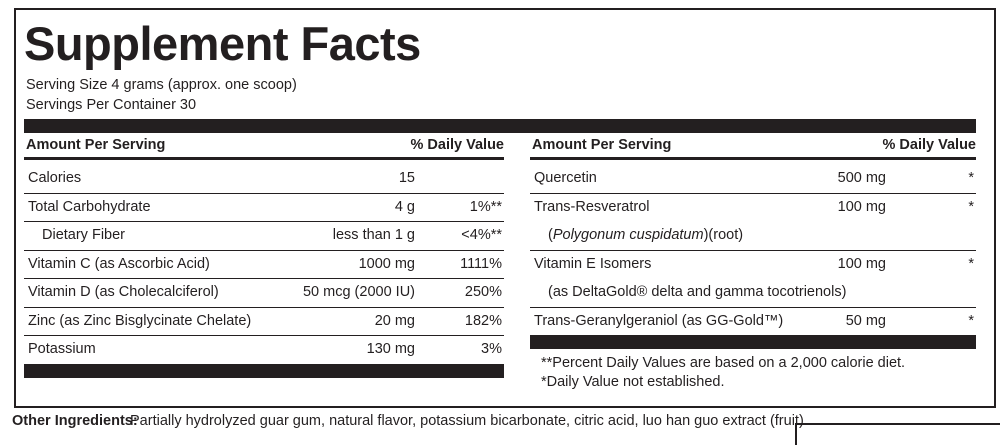 This screenshot has height=445, width=1000. Describe the element at coordinates (119, 263) in the screenshot. I see `nutrient-name: Vitamin C (as Ascorbic Acid)` at that location.